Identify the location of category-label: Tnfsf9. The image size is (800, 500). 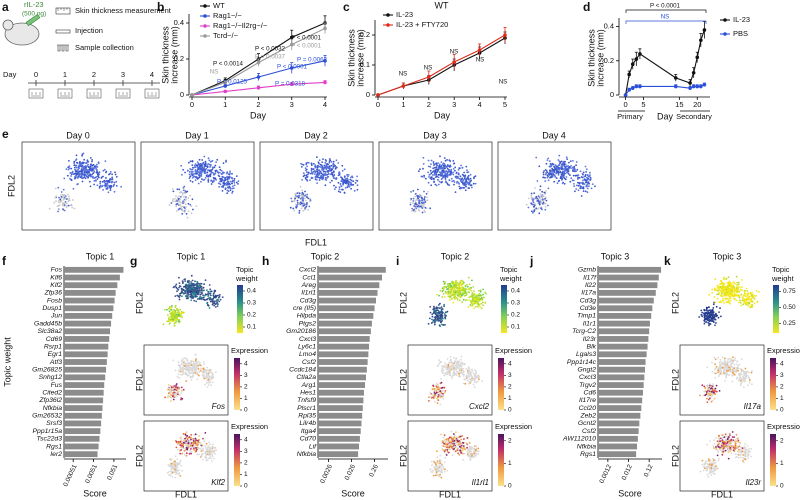
(306, 400).